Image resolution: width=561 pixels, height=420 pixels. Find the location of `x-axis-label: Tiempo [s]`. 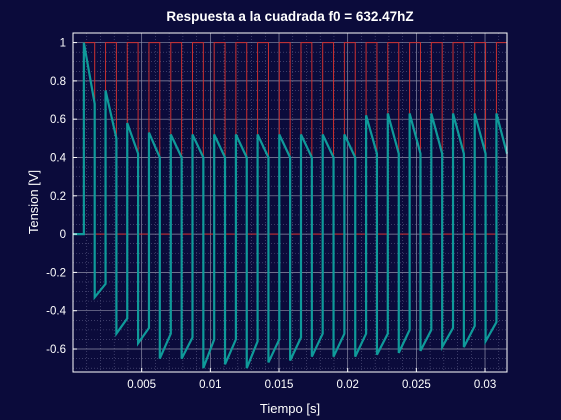

x-axis-label: Tiempo [s] is located at coordinates (290, 408).